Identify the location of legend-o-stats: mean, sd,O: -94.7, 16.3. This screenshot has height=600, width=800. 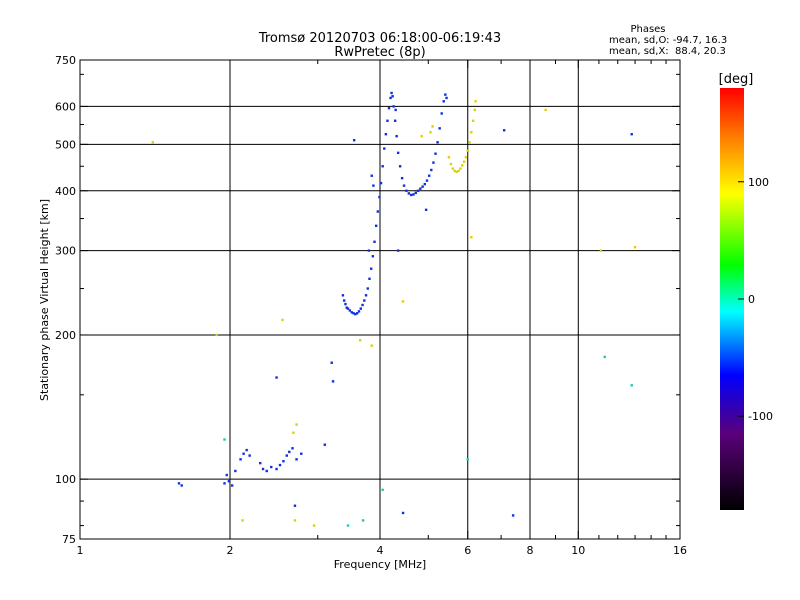
(668, 40).